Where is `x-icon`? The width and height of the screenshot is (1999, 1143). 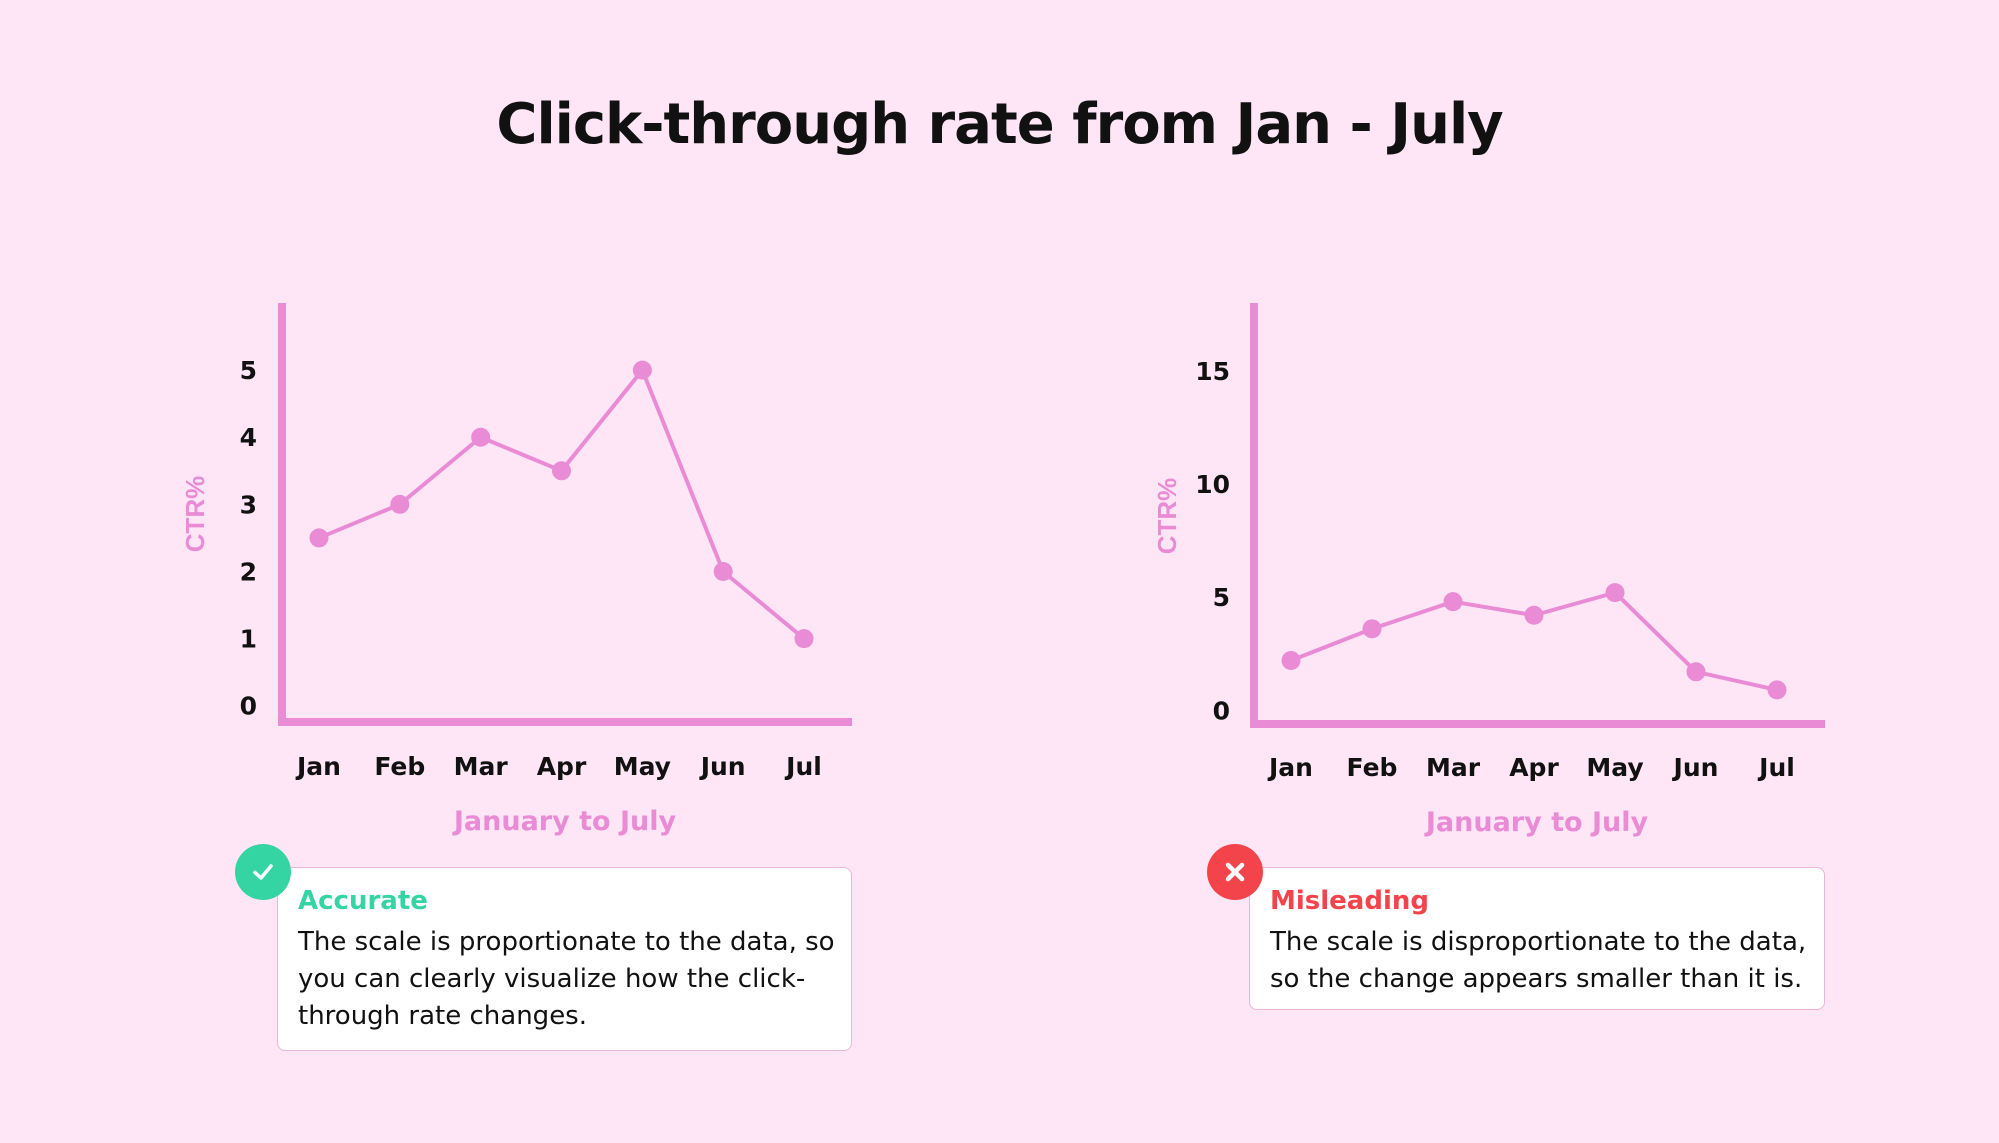 x-icon is located at coordinates (1235, 872).